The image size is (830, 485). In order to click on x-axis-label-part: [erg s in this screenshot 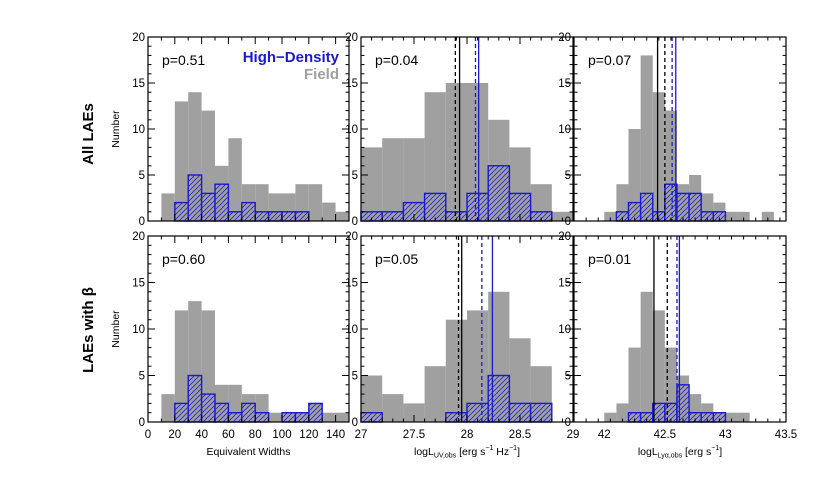, I will do `click(696, 452)`.